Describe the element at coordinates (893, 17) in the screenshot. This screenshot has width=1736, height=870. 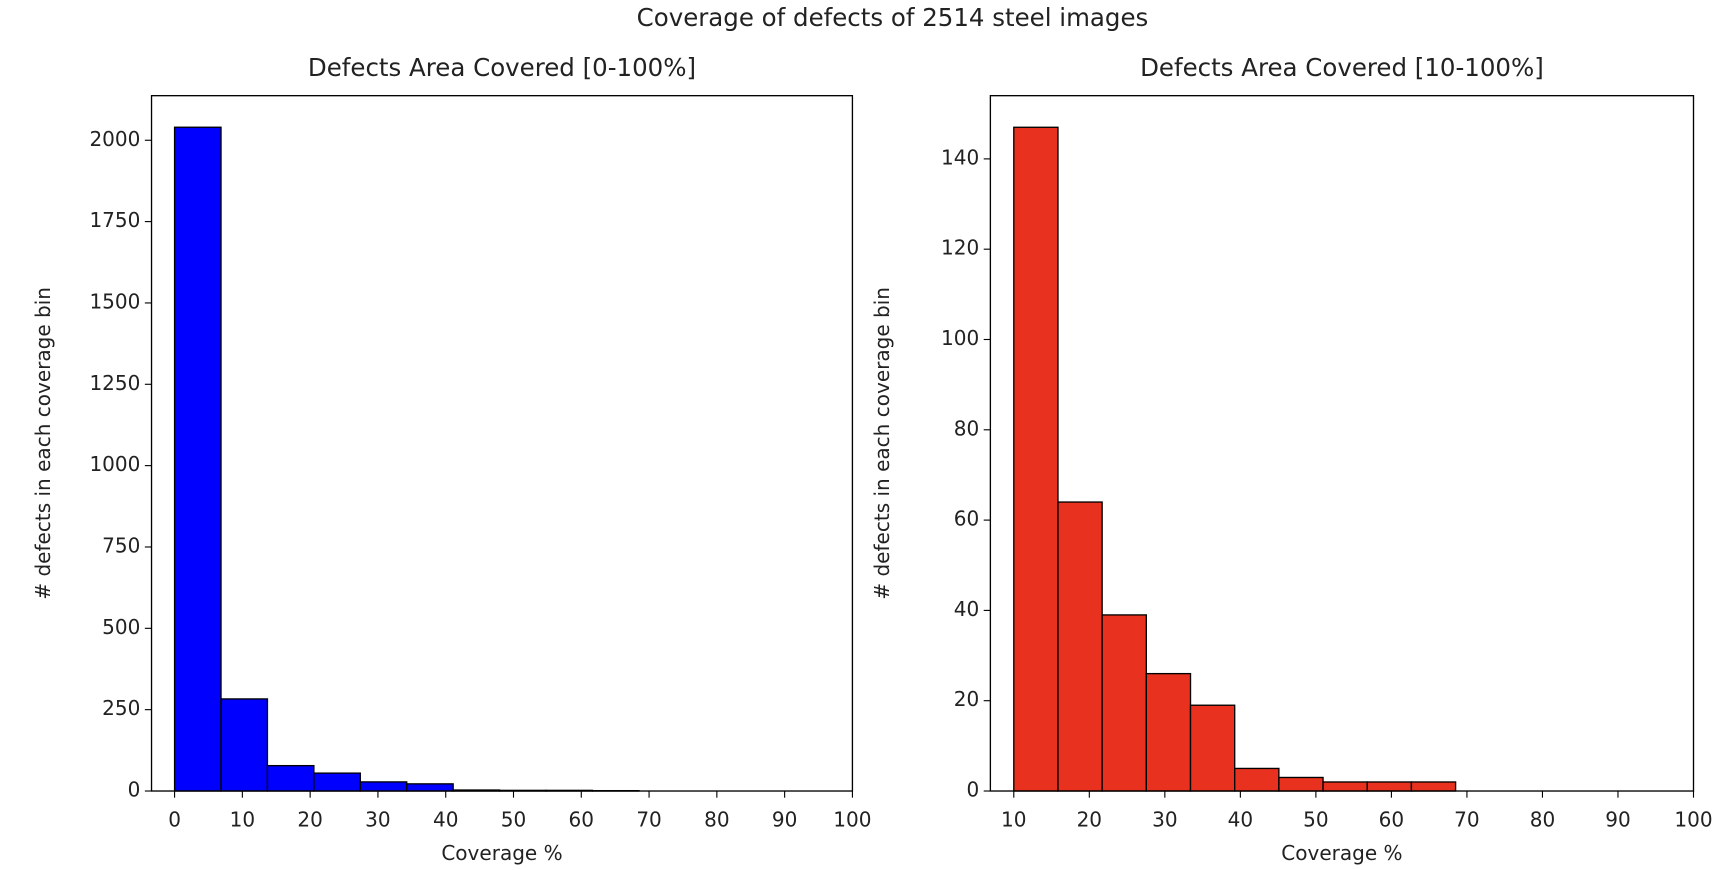
I see `figure-title: Coverage of defects of 2514 steel images` at that location.